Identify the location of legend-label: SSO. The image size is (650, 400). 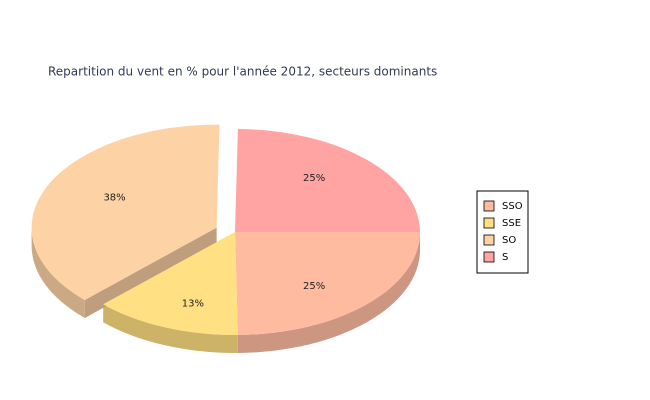
(512, 206).